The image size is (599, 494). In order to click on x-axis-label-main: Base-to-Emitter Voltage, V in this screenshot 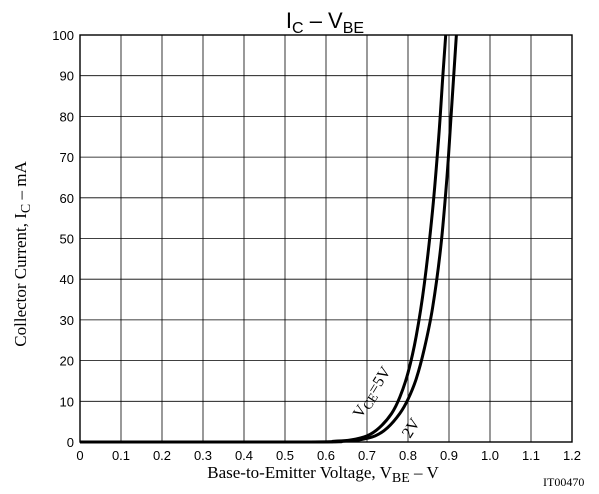, I will do `click(299, 472)`.